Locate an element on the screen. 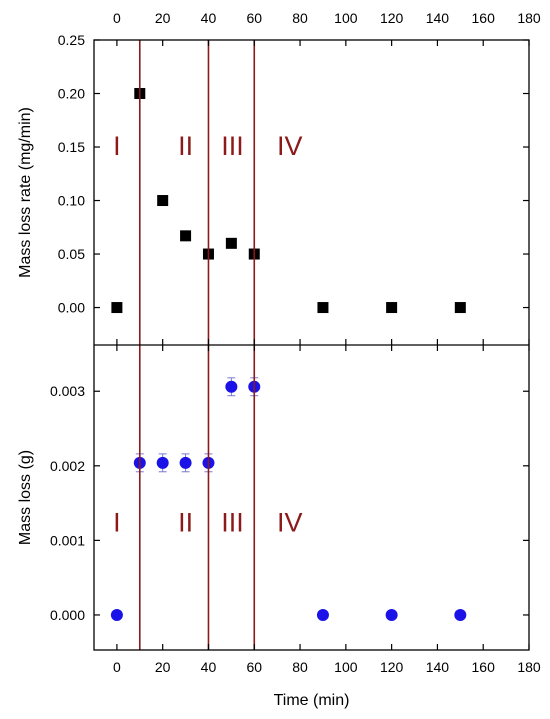 Image resolution: width=550 pixels, height=719 pixels. y-tick-label: 0.000 is located at coordinates (67, 615).